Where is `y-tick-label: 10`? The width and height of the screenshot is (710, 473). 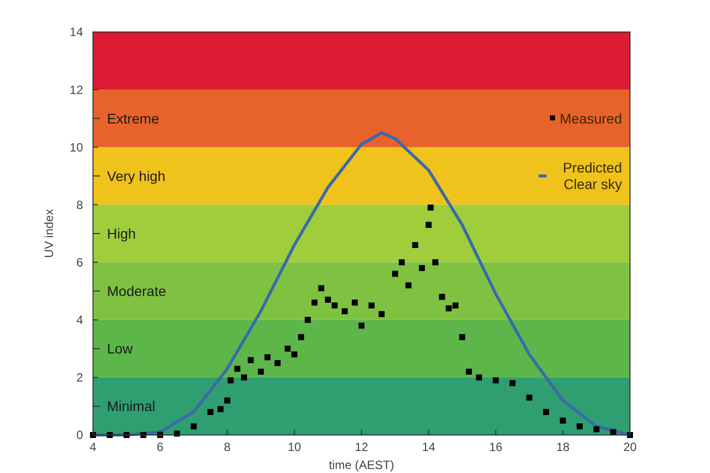 y-tick-label: 10 is located at coordinates (77, 147).